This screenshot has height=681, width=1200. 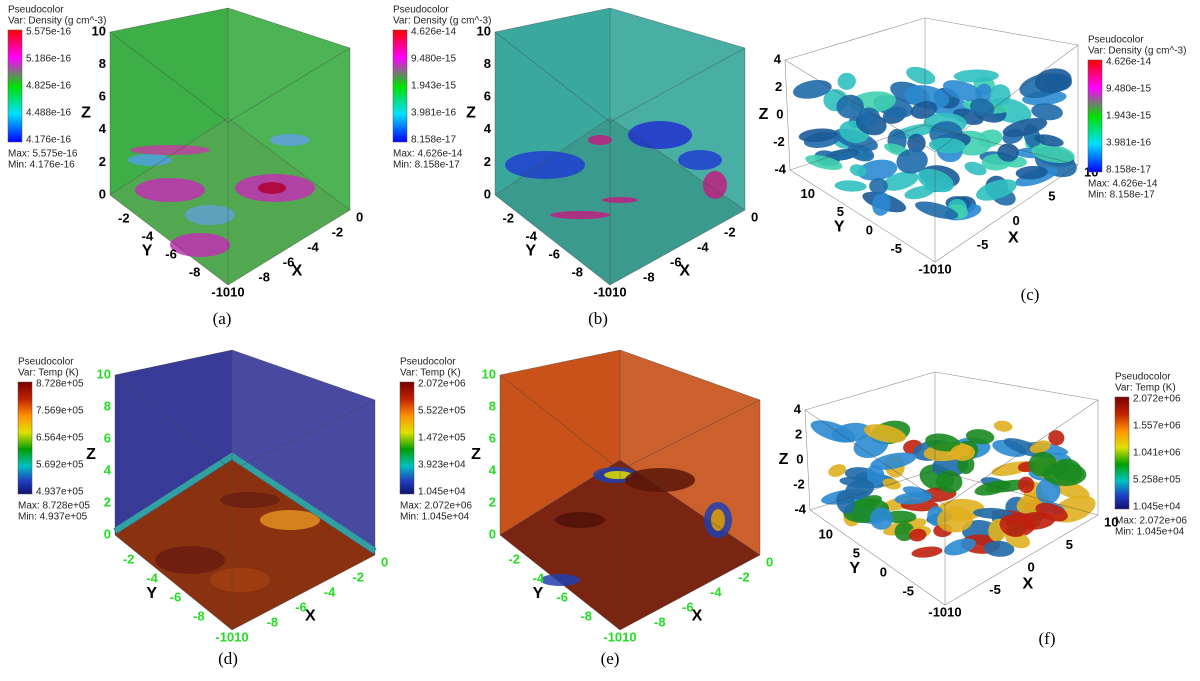 I want to click on colorbar-label: 8.728e+05, so click(x=60, y=384).